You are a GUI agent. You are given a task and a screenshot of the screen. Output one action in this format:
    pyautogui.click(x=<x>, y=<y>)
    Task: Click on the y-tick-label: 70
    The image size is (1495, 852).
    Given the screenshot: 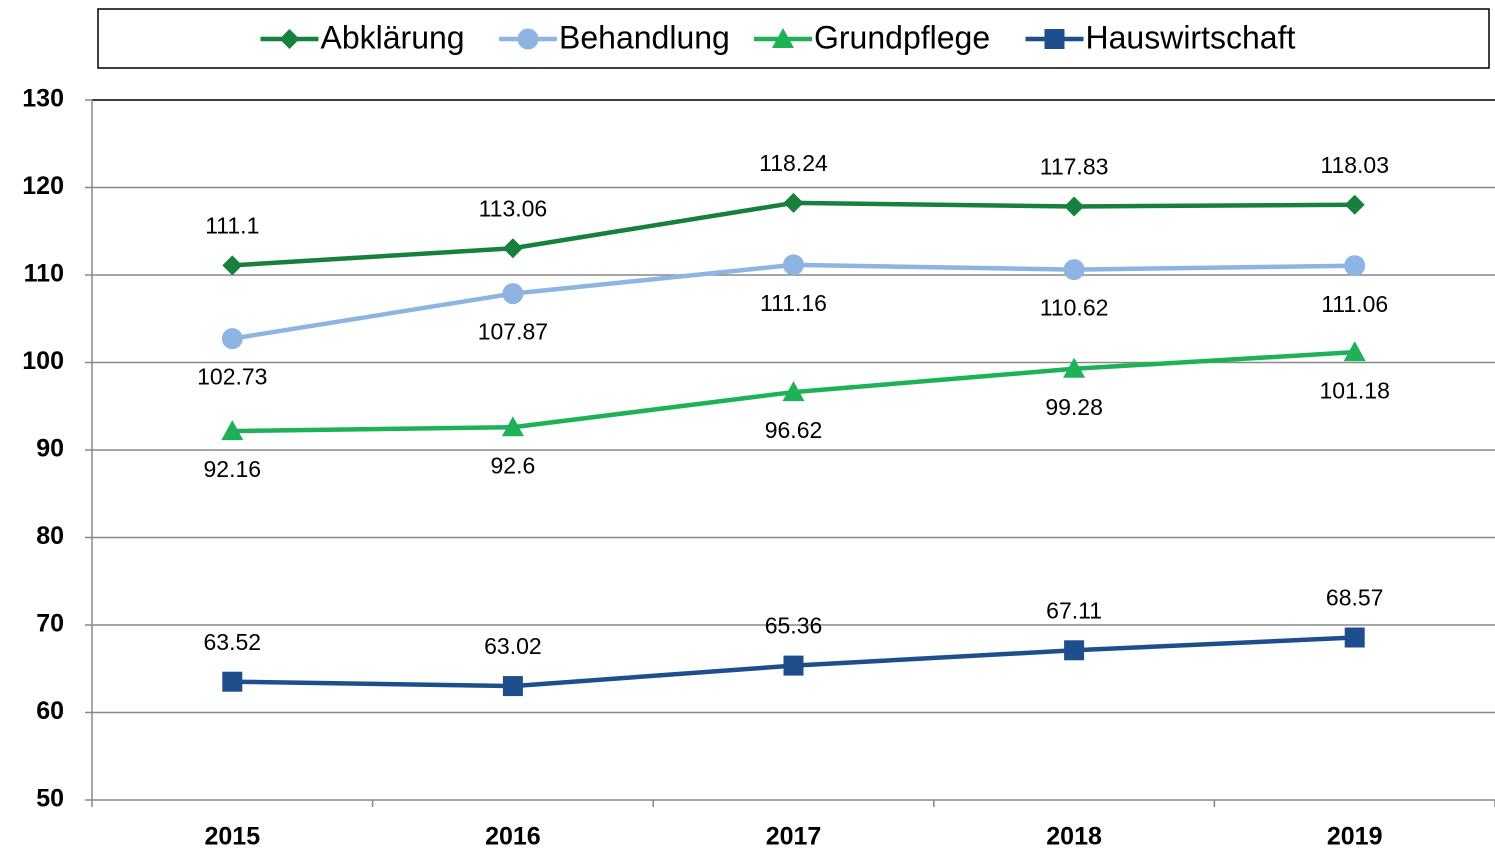 What is the action you would take?
    pyautogui.click(x=50, y=624)
    